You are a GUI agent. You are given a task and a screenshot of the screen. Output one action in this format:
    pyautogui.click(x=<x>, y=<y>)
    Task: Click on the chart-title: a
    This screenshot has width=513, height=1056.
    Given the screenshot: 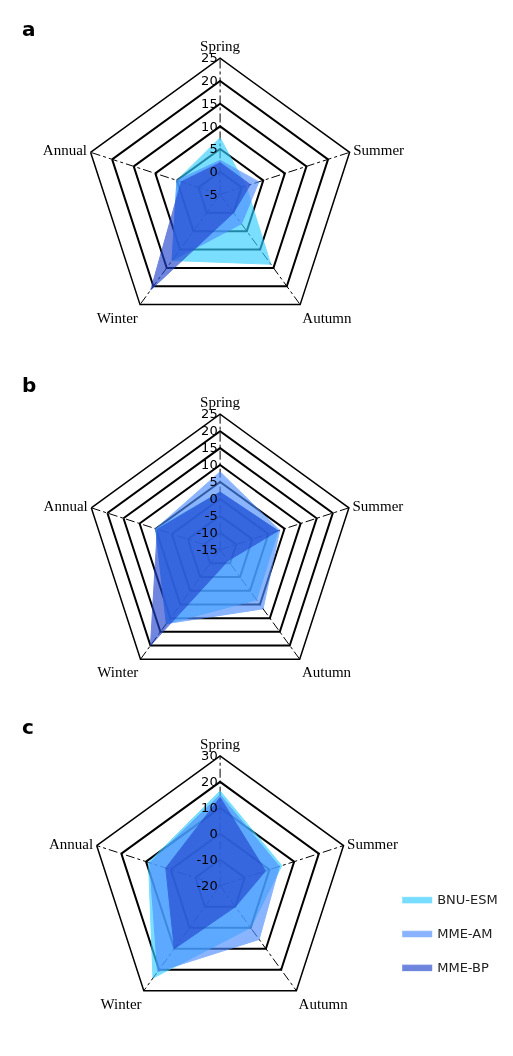 What is the action you would take?
    pyautogui.click(x=29, y=29)
    